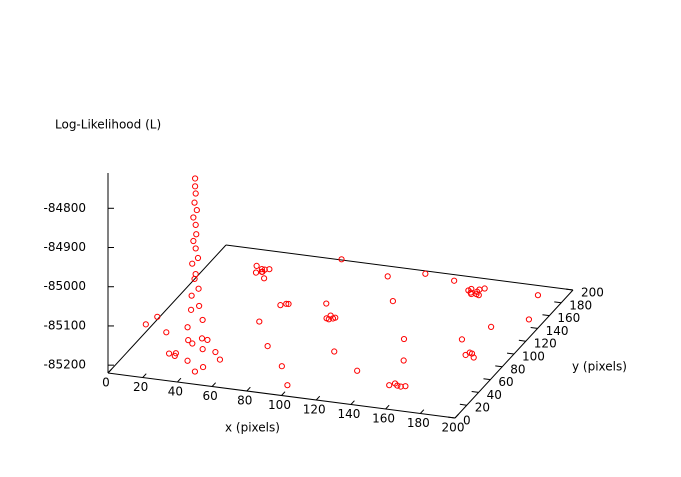 The height and width of the screenshot is (477, 681). Describe the element at coordinates (64, 247) in the screenshot. I see `z-tick-label: -84900` at that location.